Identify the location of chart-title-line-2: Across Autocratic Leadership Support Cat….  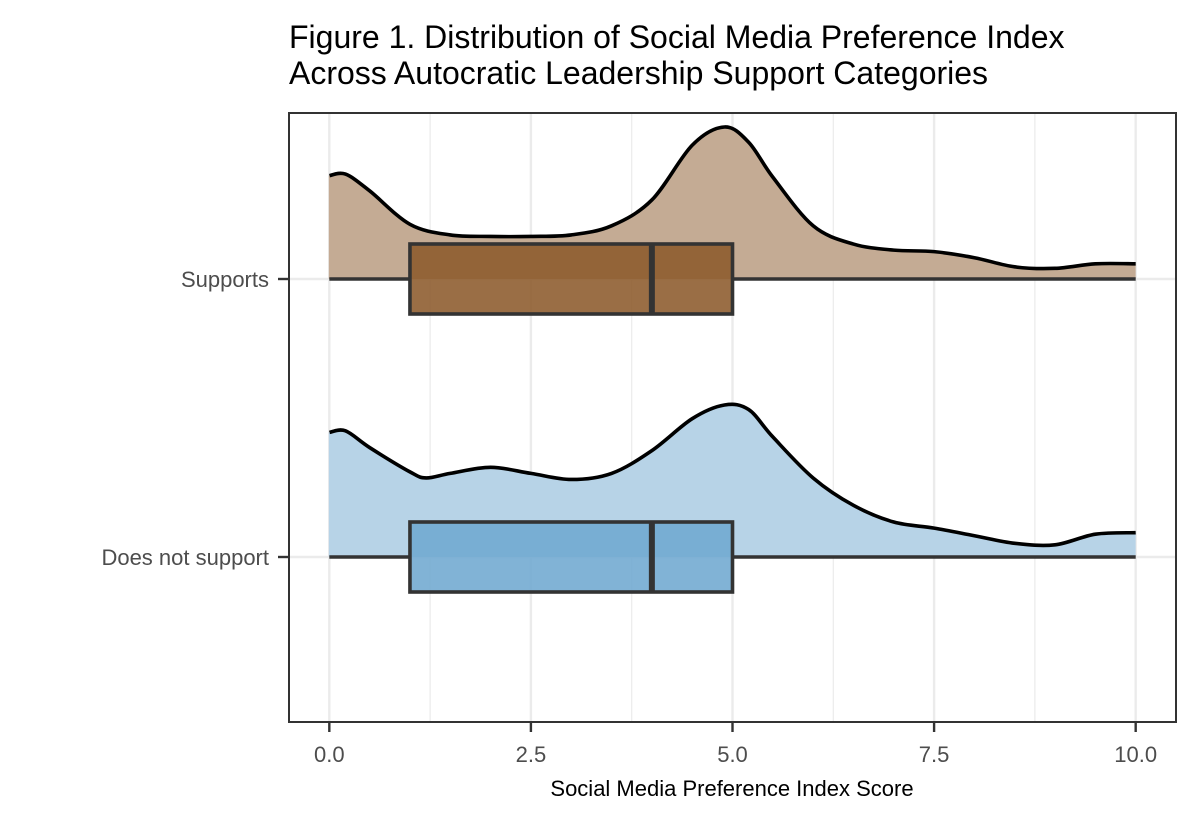
(638, 73).